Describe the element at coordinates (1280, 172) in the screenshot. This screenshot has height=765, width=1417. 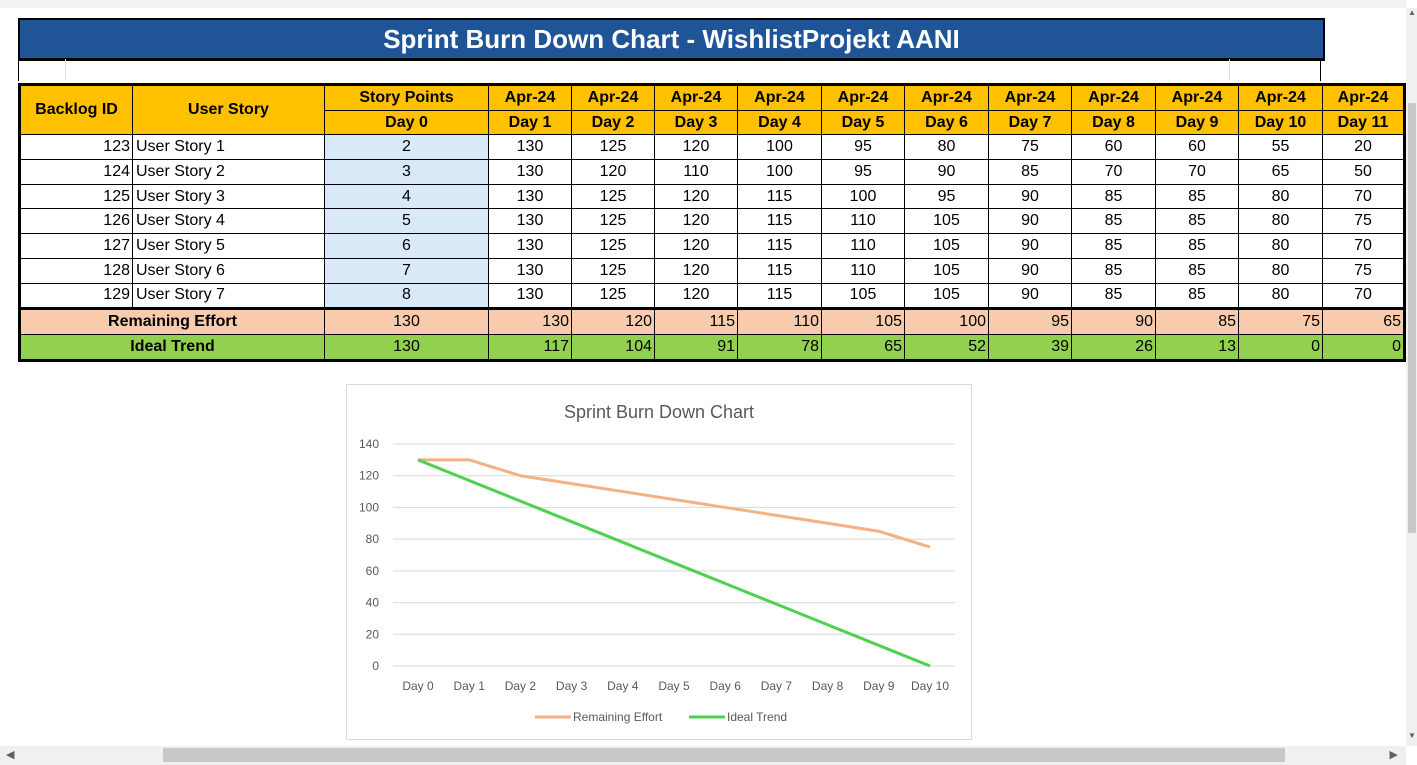
I see `day-value-cell: 65` at that location.